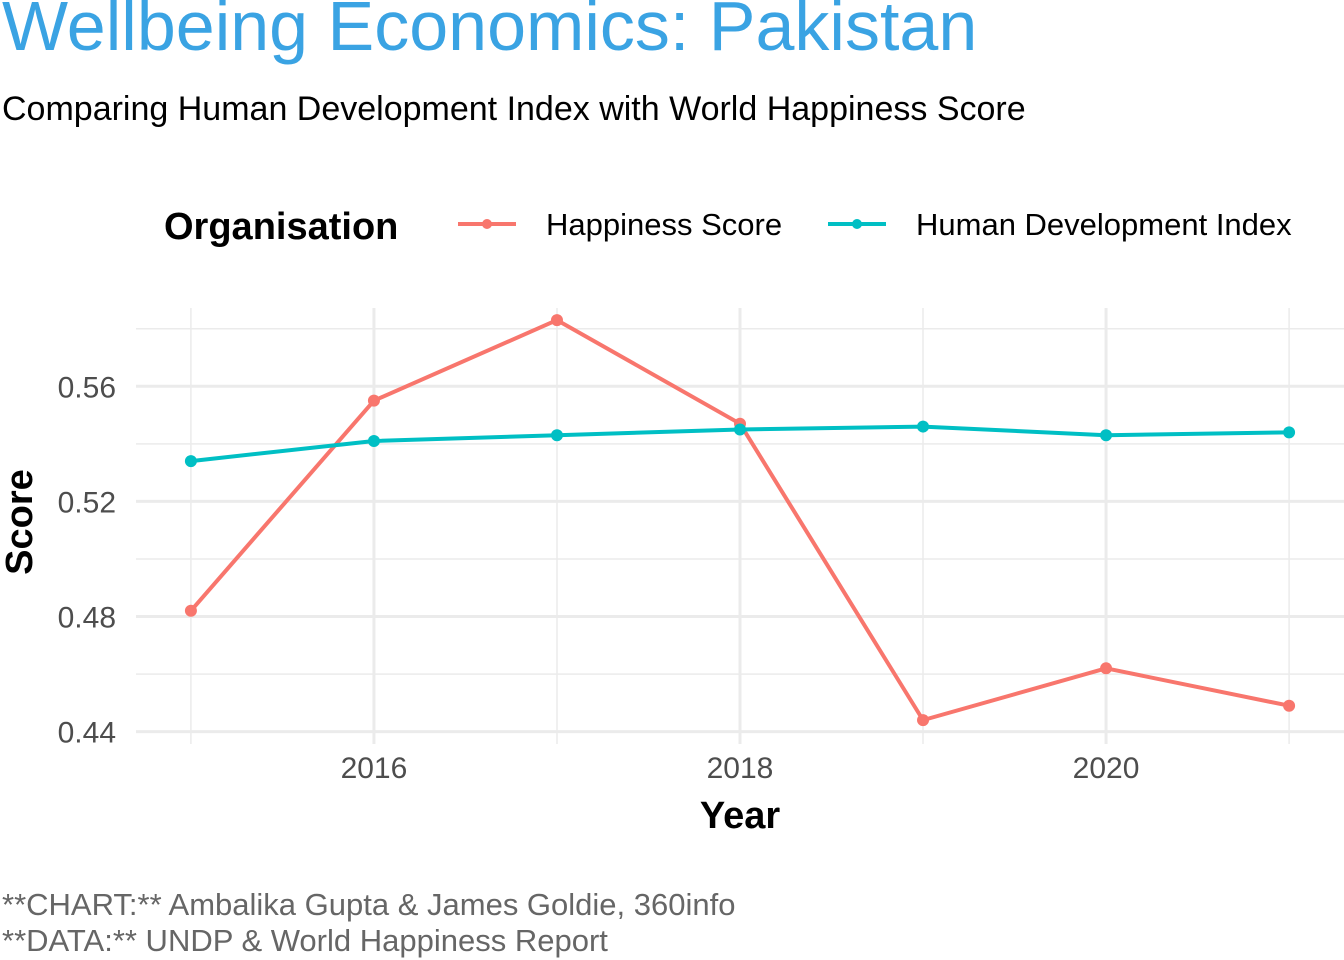  I want to click on y-tick-label: 0.56, so click(87, 387).